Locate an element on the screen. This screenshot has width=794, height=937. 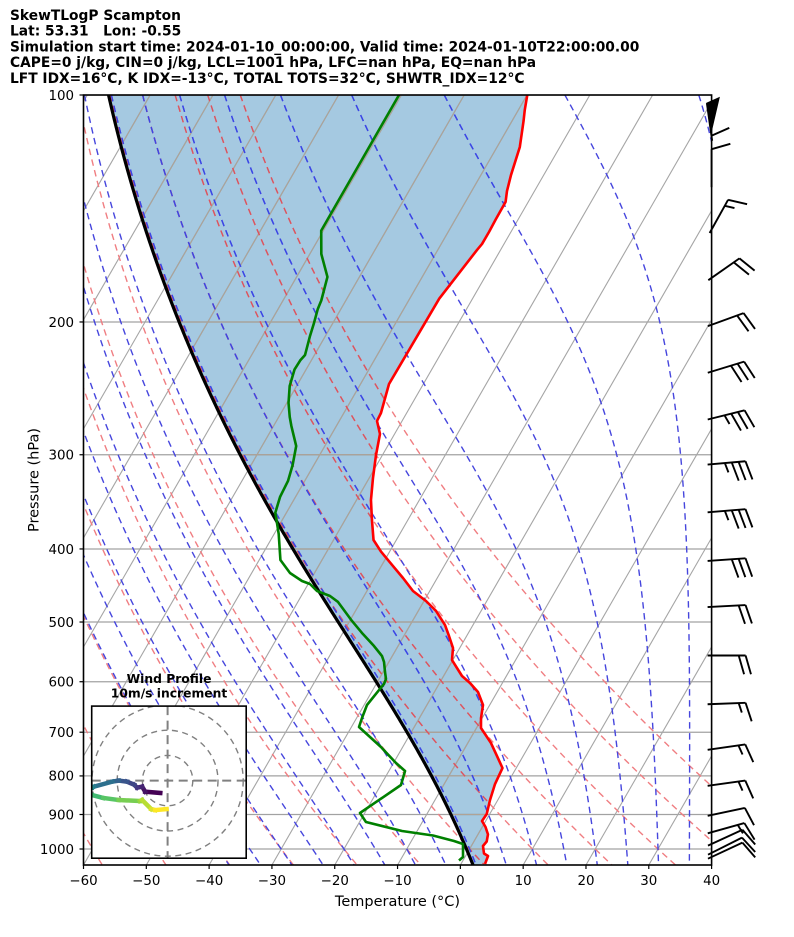
y-tick-label: 1000 is located at coordinates (57, 850).